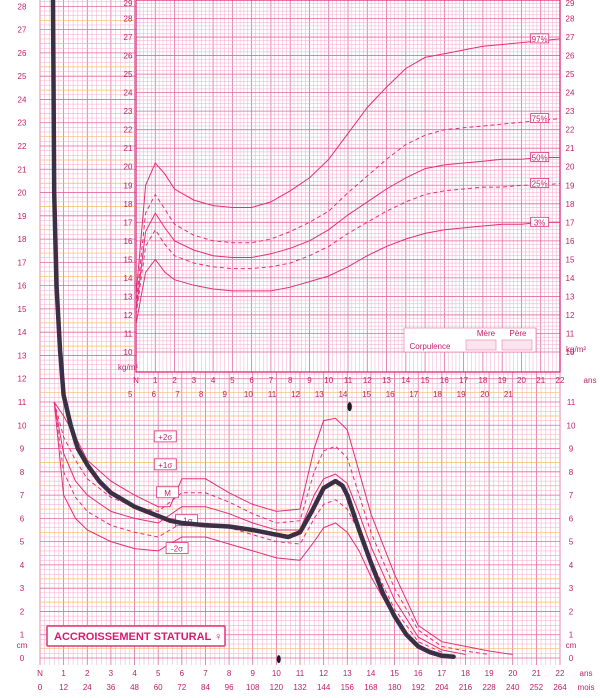  Describe the element at coordinates (570, 148) in the screenshot. I see `bmi-y-tick-right: 21` at that location.